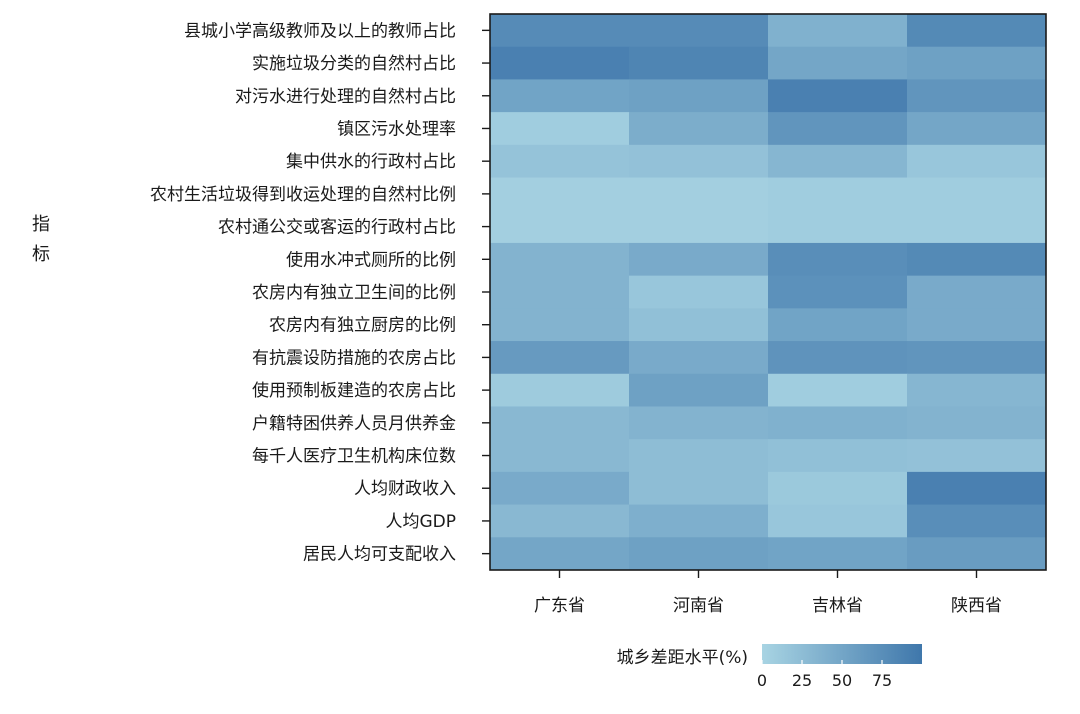 This screenshot has width=1080, height=714. I want to click on x-axis-labels: 广东省 河南省 吉林省 陕西省, so click(768, 593).